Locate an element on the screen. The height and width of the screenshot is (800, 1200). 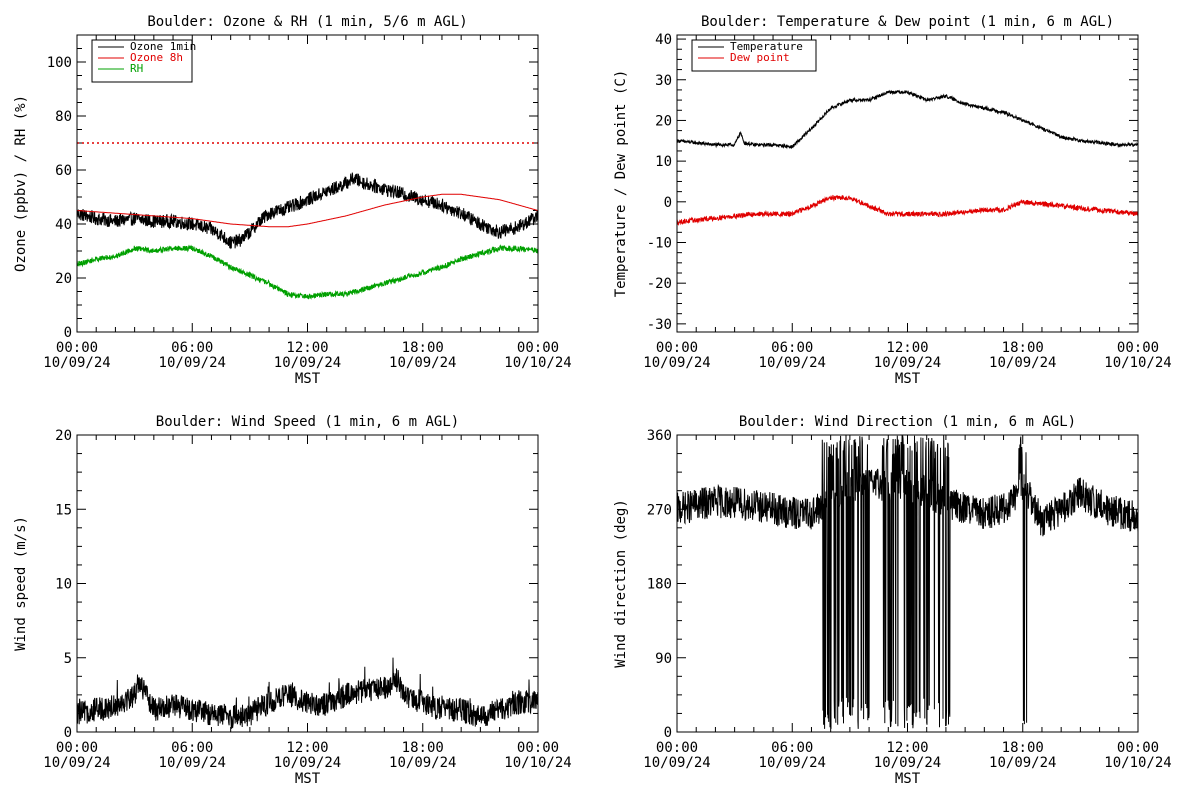
y-axis-label: Wind direction (deg) is located at coordinates (621, 583).